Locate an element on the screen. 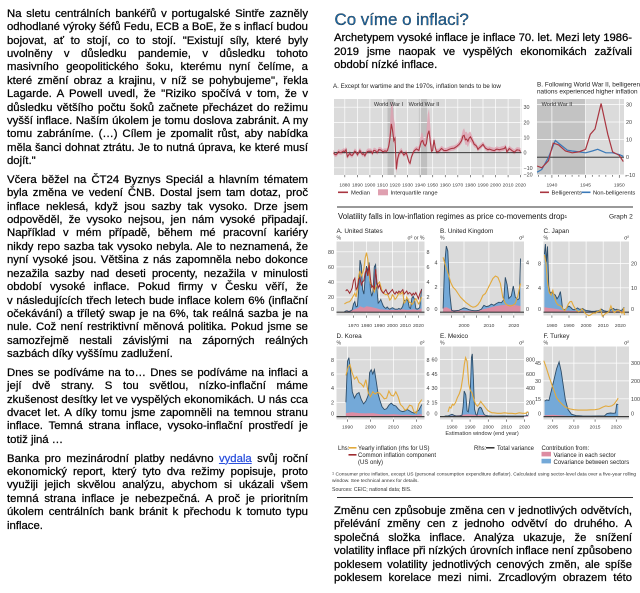  svg-text: 1960 is located at coordinates (445, 186).